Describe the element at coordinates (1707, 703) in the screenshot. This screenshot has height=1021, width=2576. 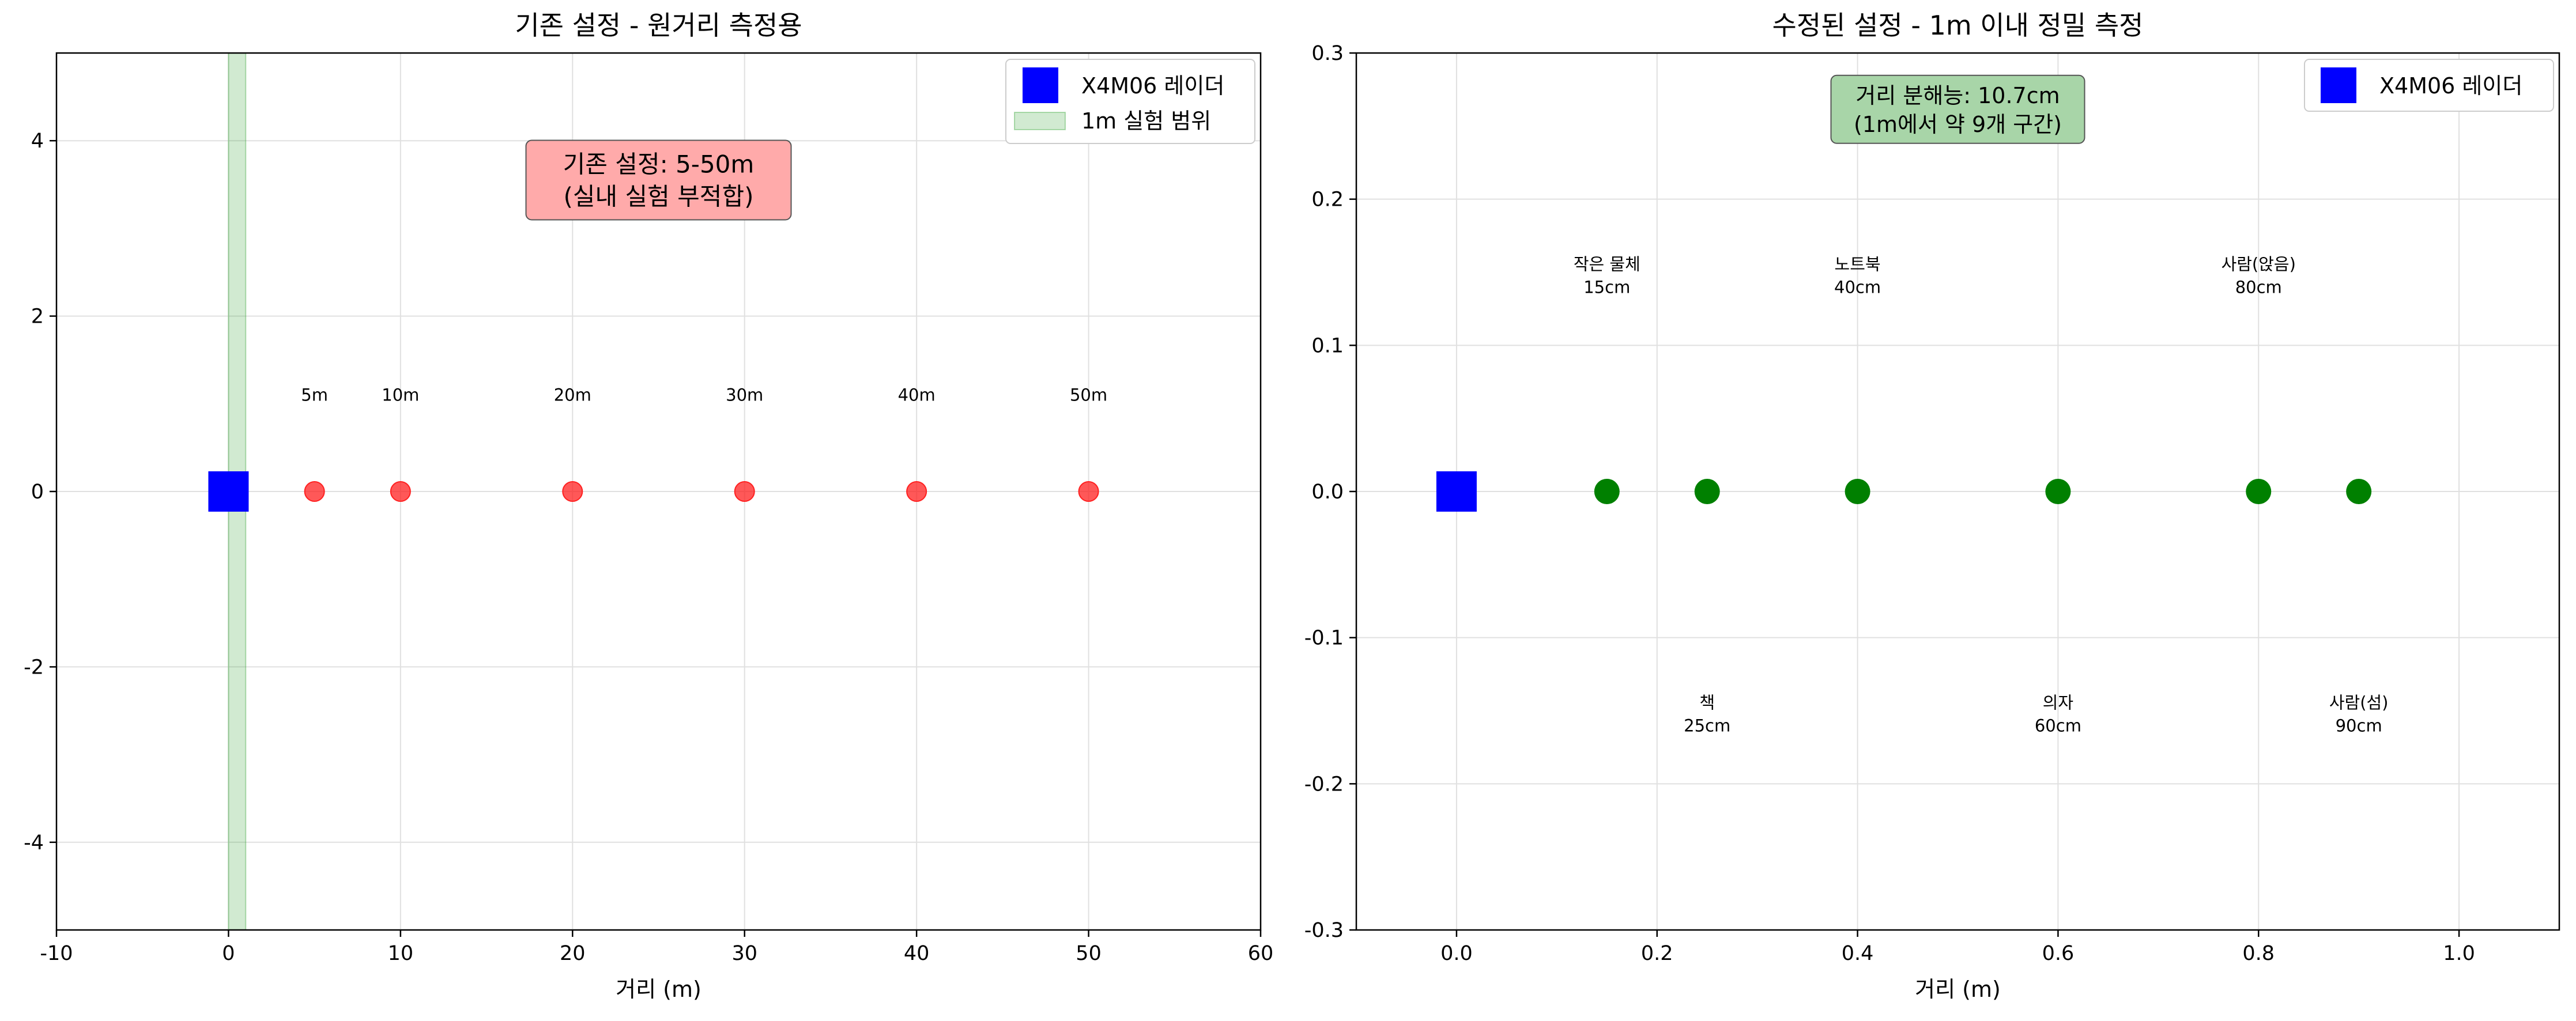
I see `object-name-label: 책` at that location.